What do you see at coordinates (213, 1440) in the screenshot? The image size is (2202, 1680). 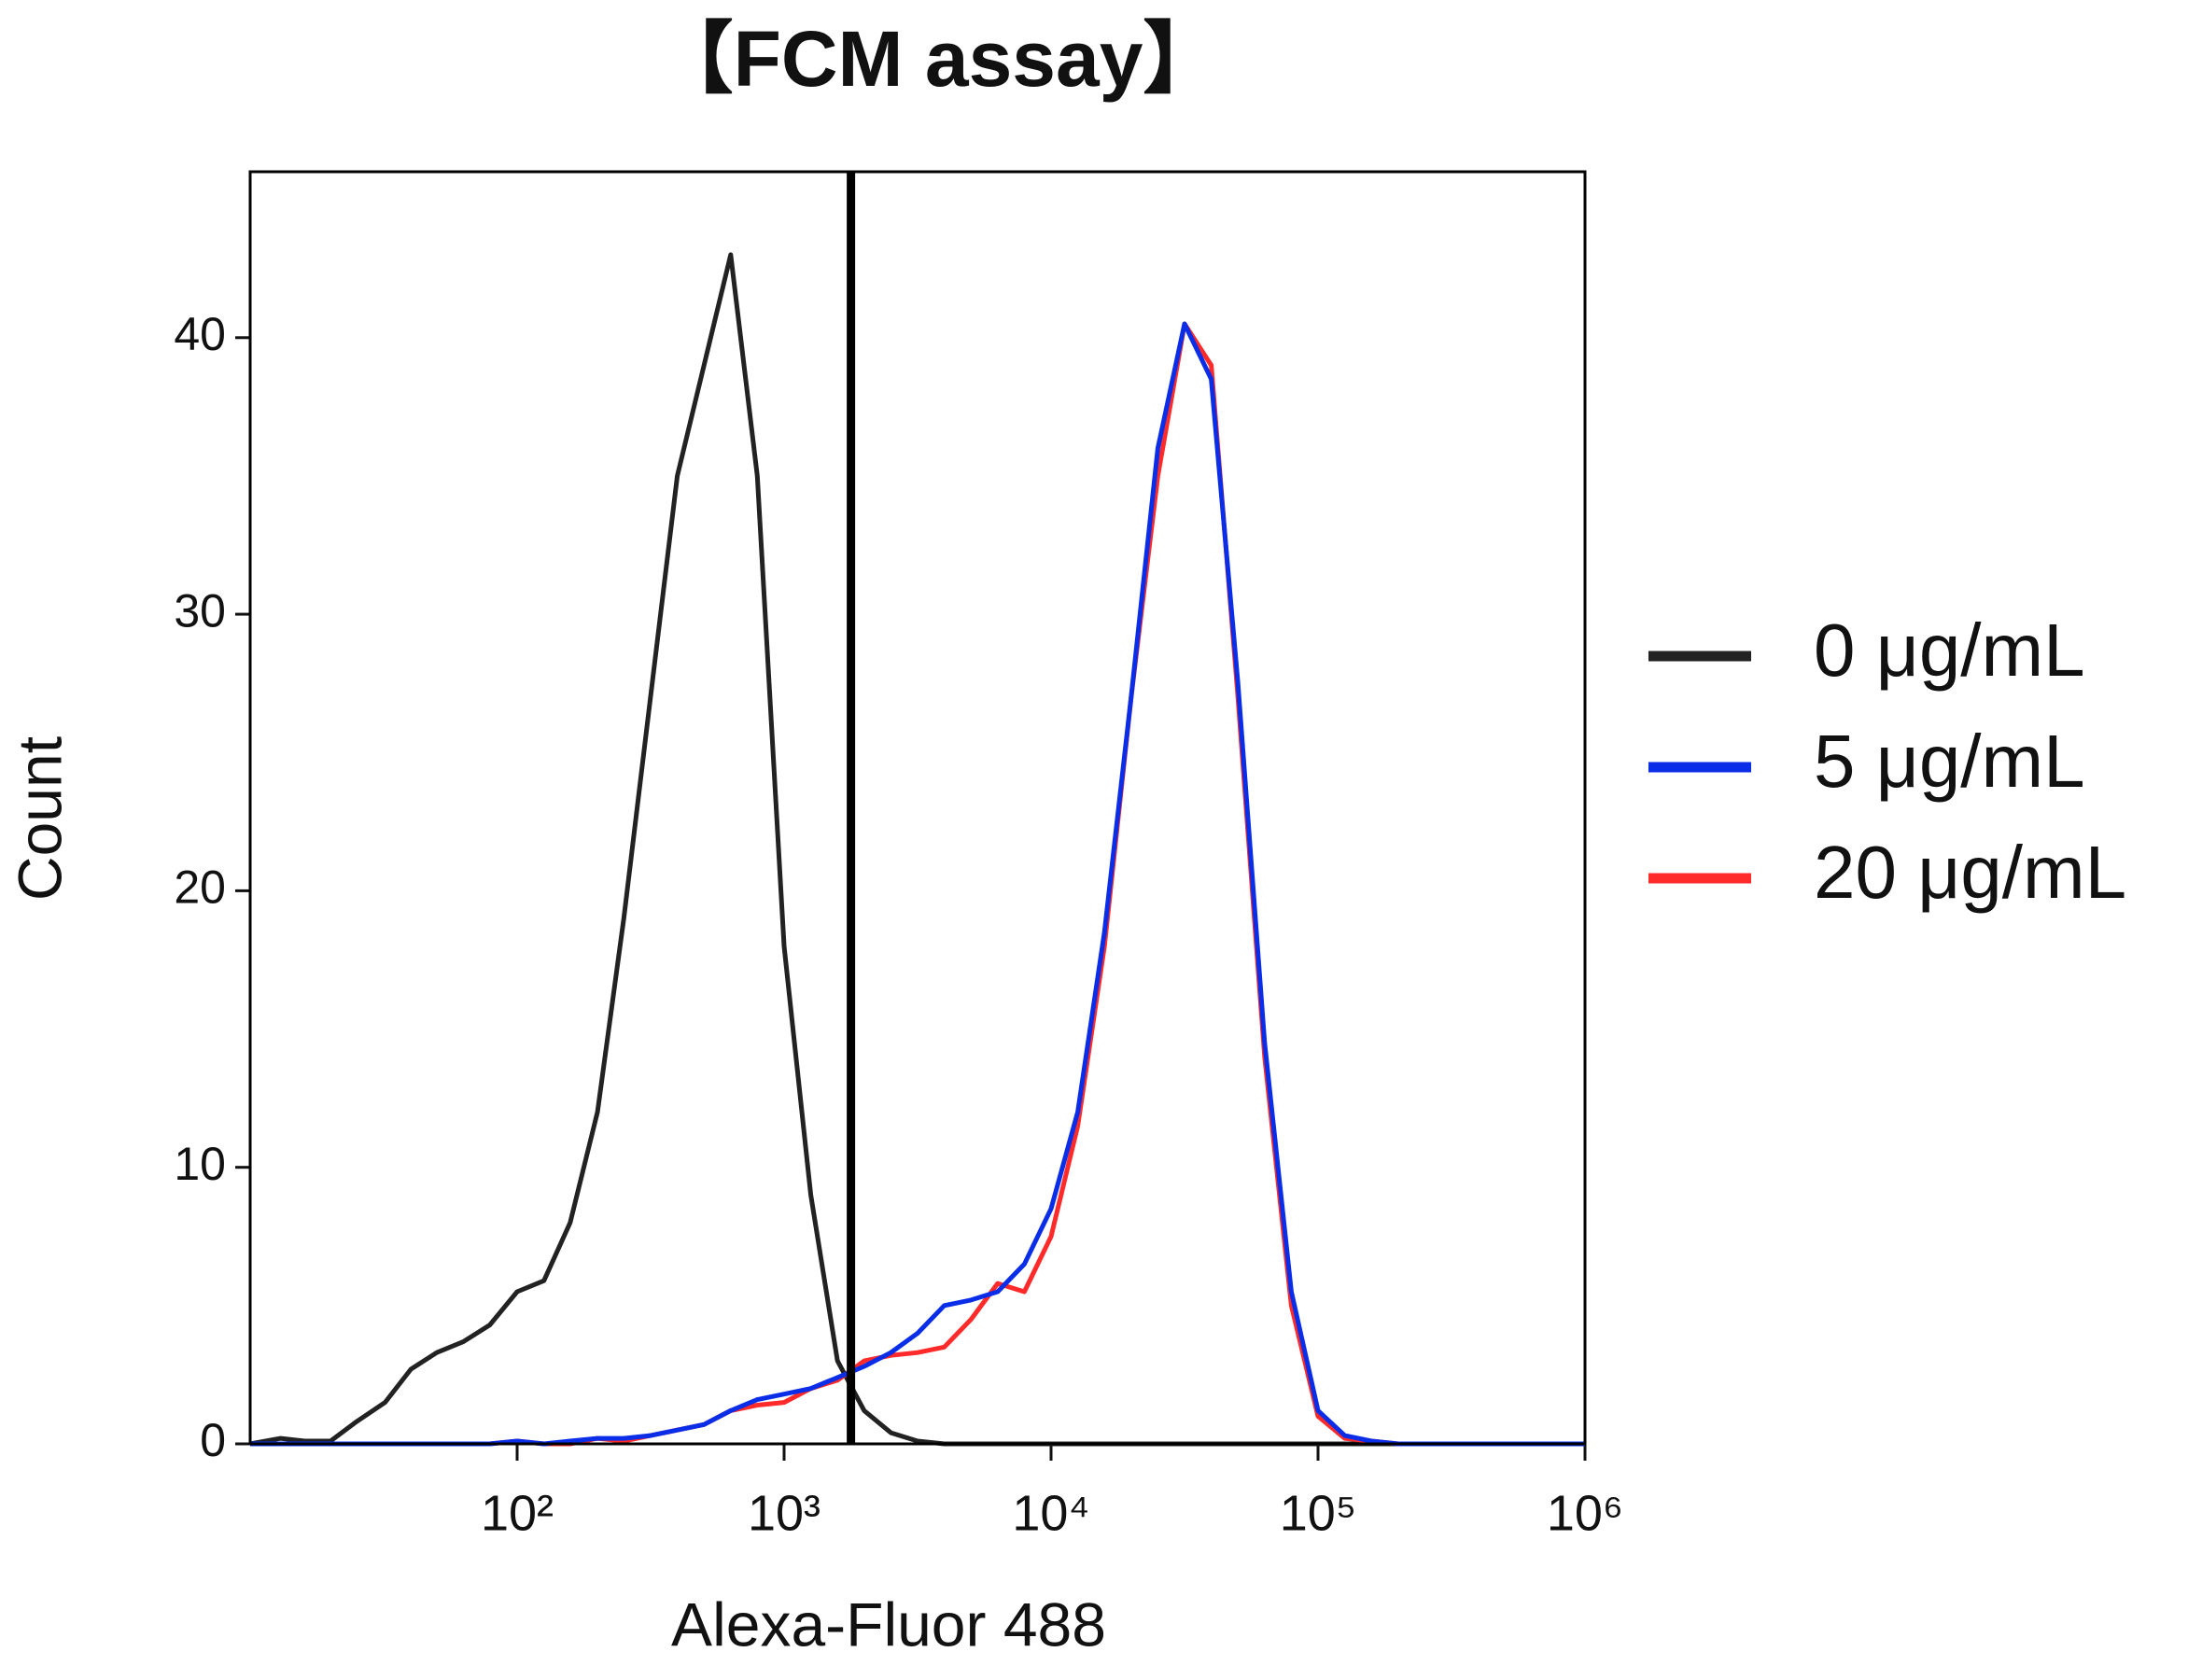 I see `y-tick-label: 0` at bounding box center [213, 1440].